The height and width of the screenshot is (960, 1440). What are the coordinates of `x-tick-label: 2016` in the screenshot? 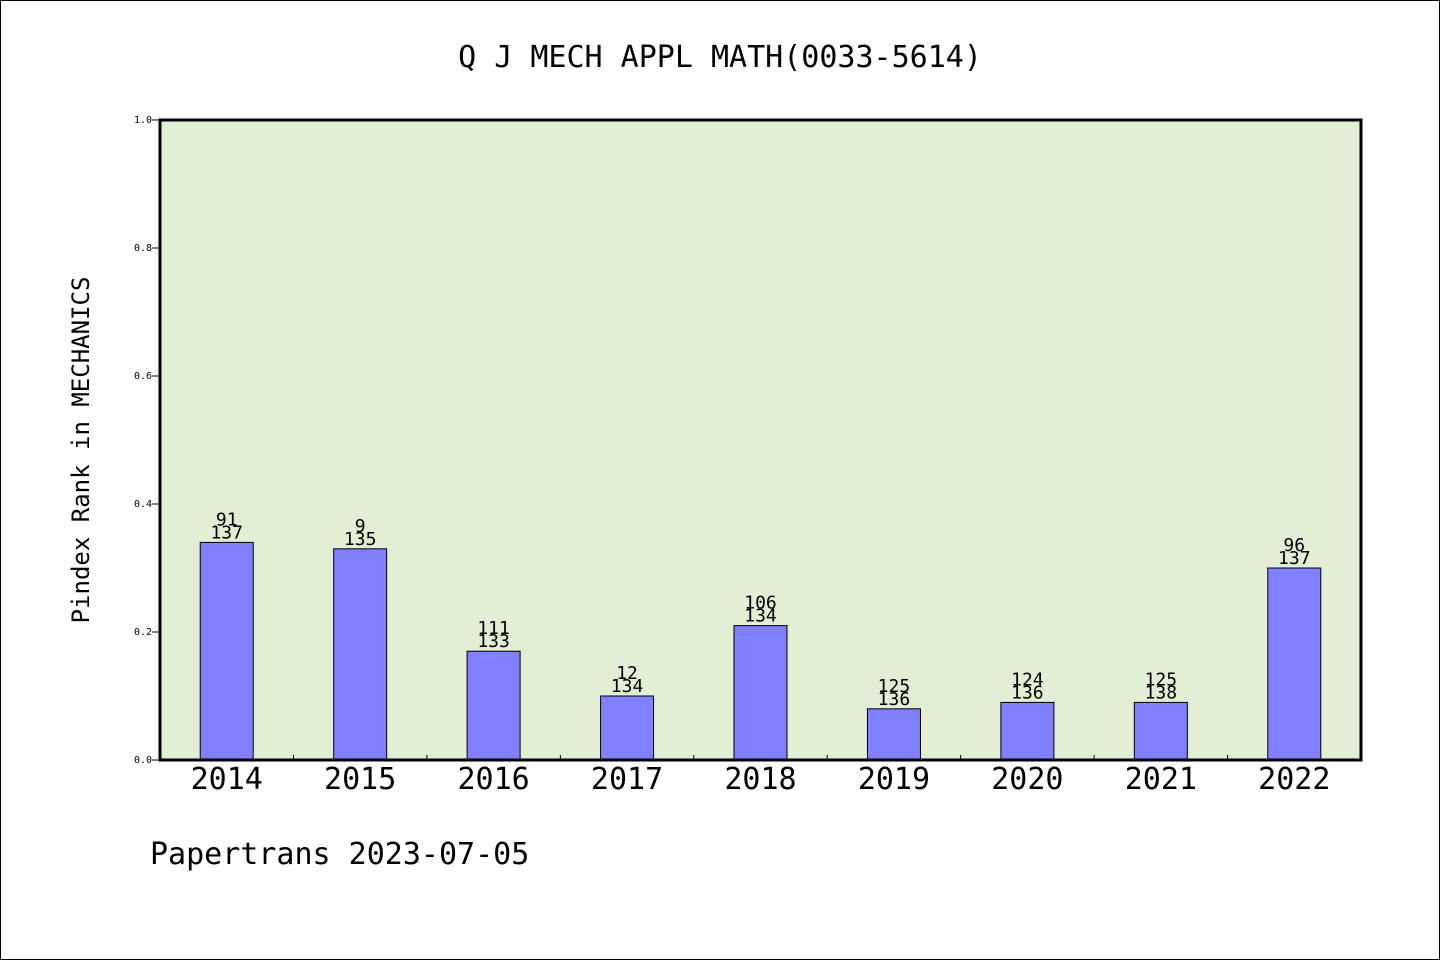 It's located at (493, 779).